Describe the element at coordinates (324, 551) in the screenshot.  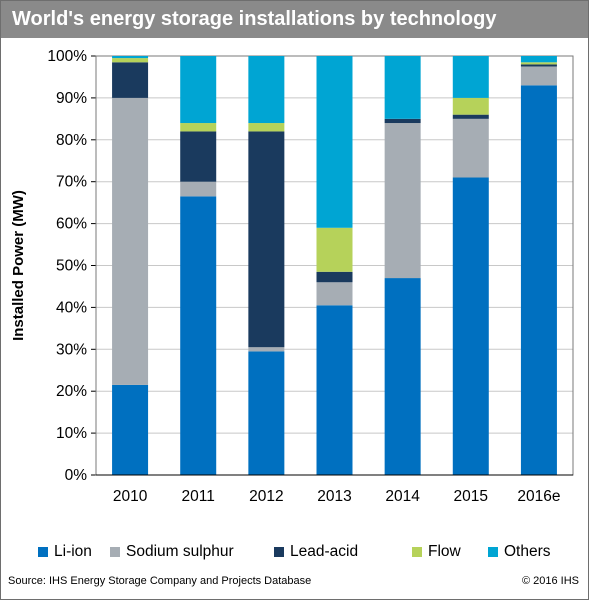
I see `legend-label: Lead-acid` at that location.